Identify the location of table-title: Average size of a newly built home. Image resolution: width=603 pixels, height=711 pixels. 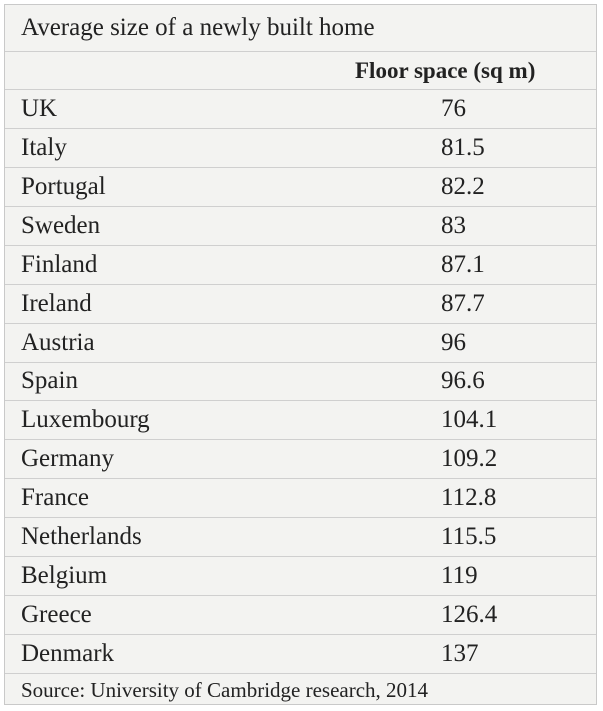
(198, 27).